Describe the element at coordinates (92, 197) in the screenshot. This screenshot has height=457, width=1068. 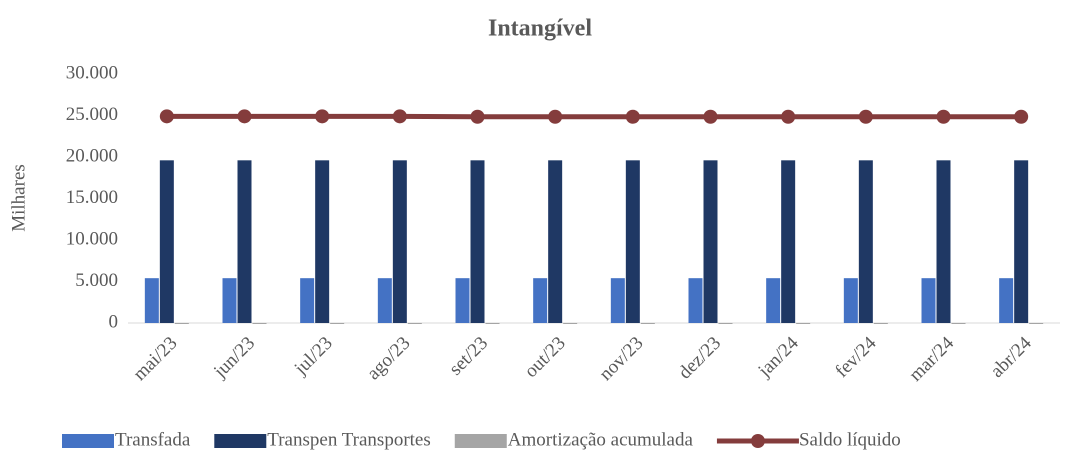
I see `y-tick-label: 15.000` at that location.